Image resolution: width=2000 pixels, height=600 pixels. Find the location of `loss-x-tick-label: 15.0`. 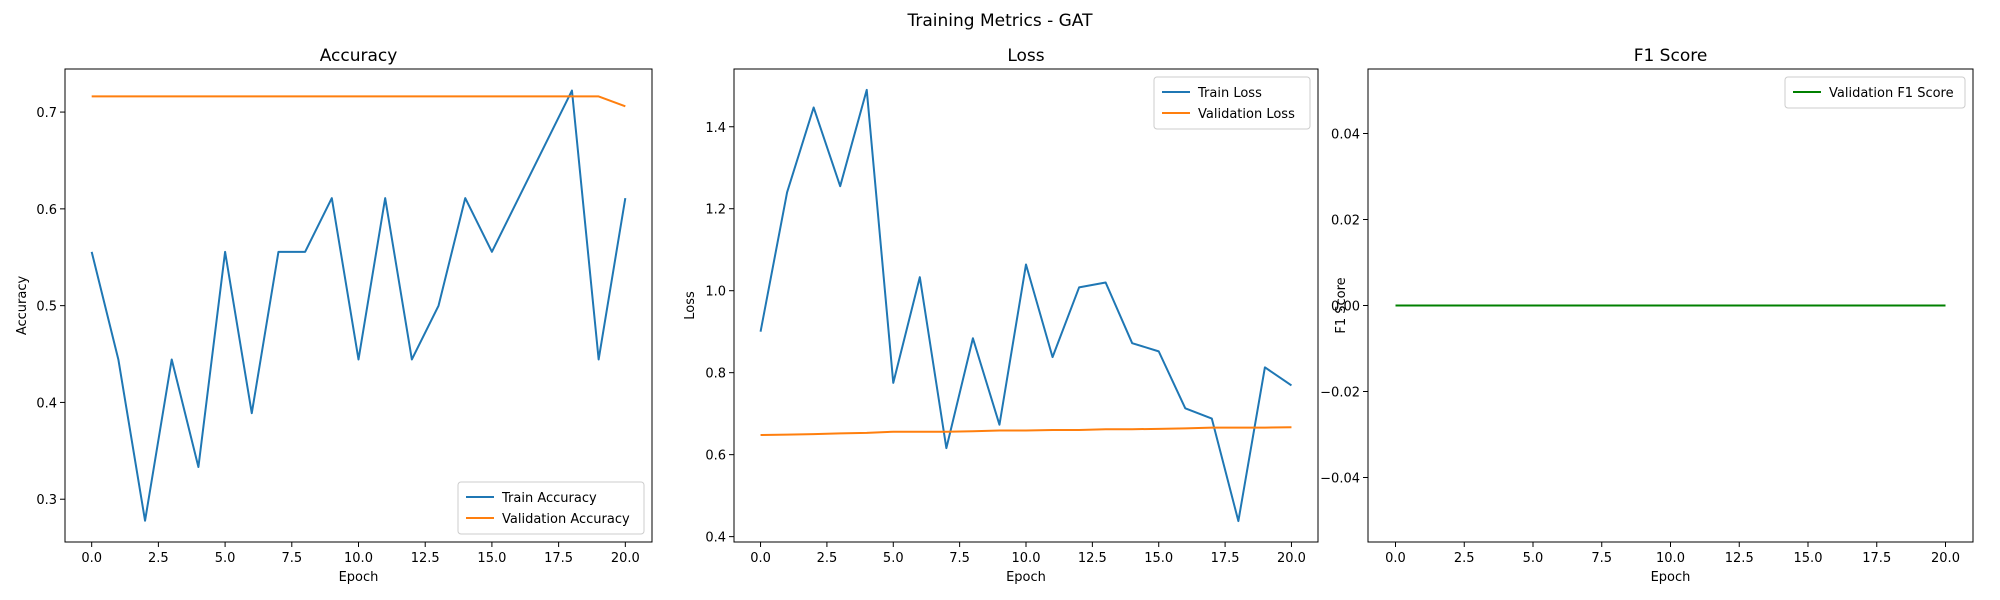

loss-x-tick-label: 15.0 is located at coordinates (1158, 558).